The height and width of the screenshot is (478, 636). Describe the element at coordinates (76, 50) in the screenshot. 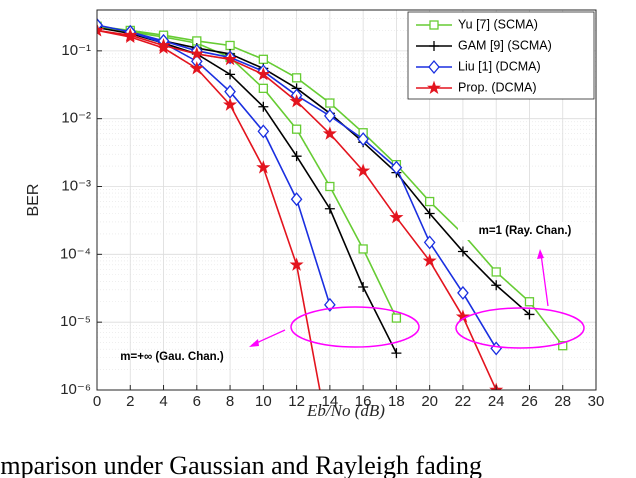

I see `y-tick-label: 10⁻¹` at that location.